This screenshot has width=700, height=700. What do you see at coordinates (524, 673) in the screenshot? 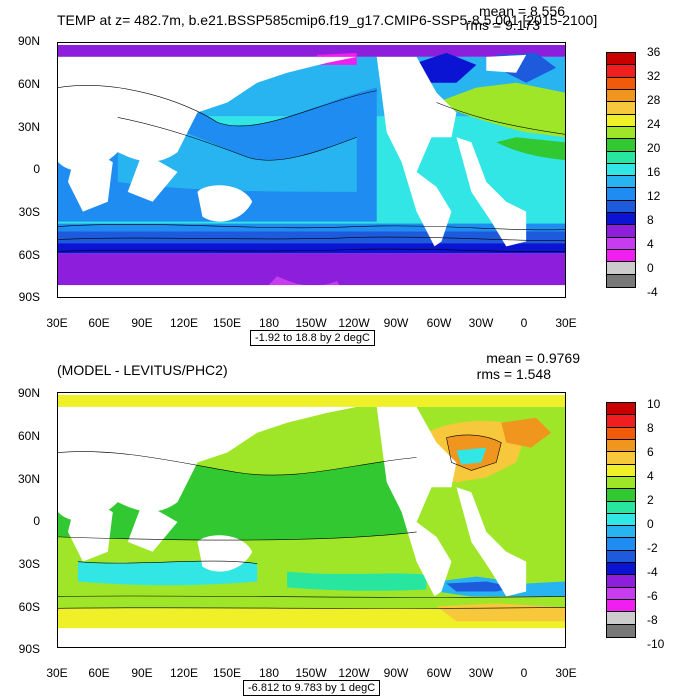
I see `bottom-lon-label: 0` at bounding box center [524, 673].